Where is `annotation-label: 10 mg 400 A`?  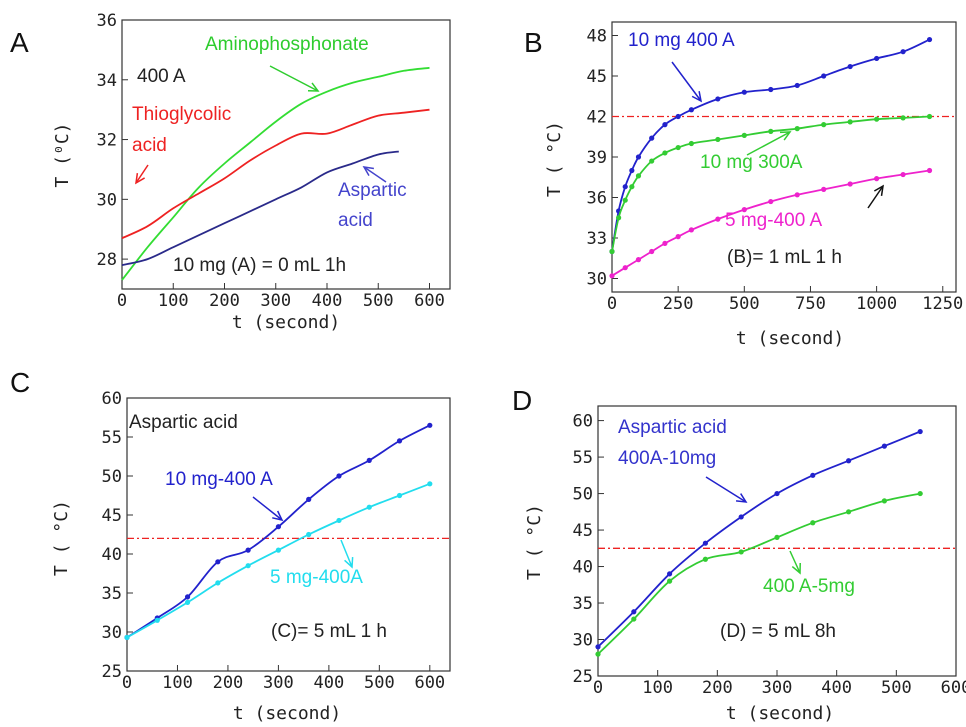 annotation-label: 10 mg 400 A is located at coordinates (681, 40).